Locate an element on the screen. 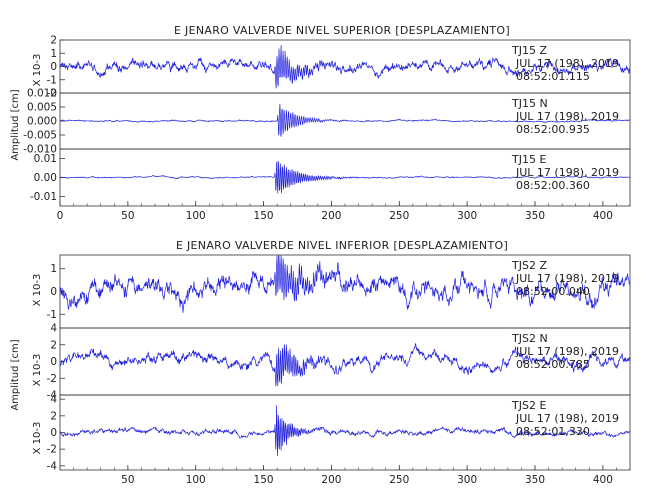  lower-scale-label-n: X 10-3 is located at coordinates (37, 370).